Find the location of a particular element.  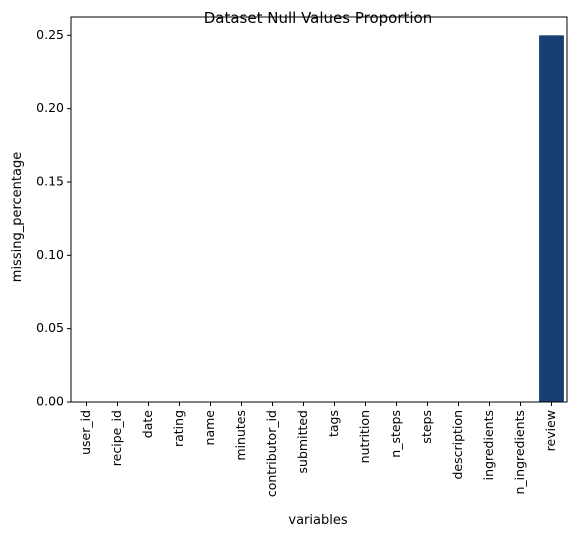

x-tick-label: ingredients is located at coordinates (488, 445).